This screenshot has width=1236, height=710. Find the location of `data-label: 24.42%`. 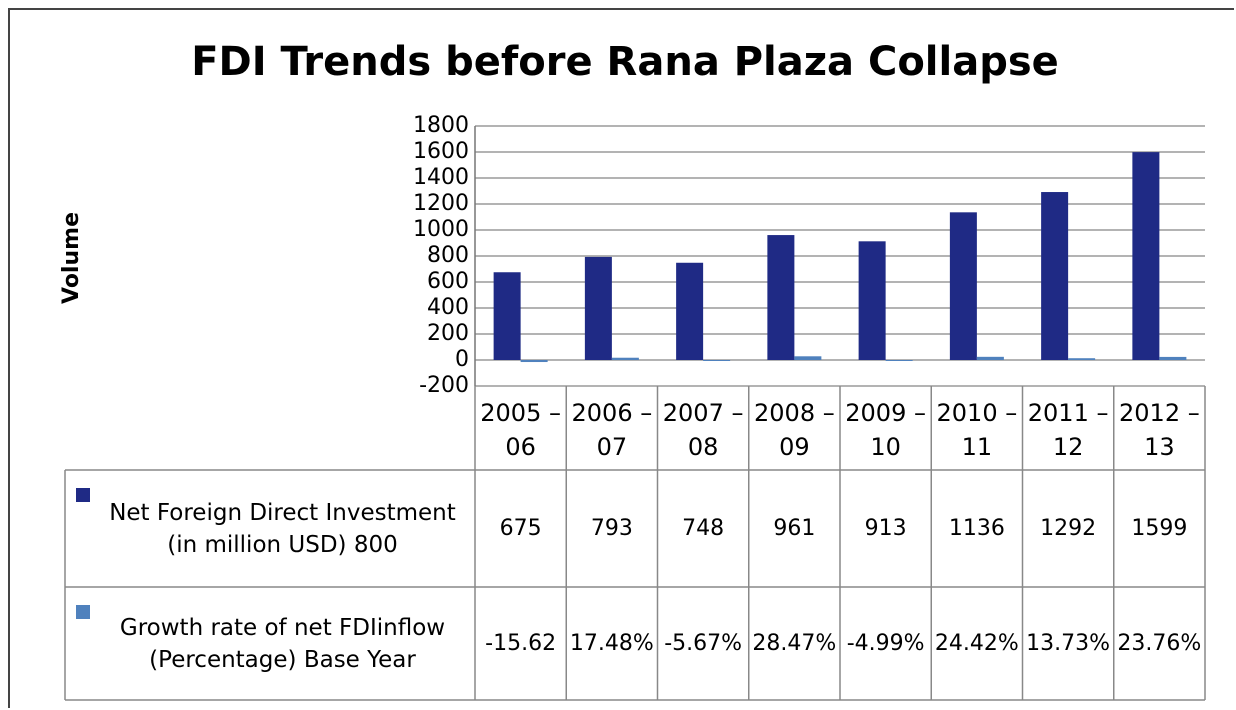

data-label: 24.42% is located at coordinates (976, 643).